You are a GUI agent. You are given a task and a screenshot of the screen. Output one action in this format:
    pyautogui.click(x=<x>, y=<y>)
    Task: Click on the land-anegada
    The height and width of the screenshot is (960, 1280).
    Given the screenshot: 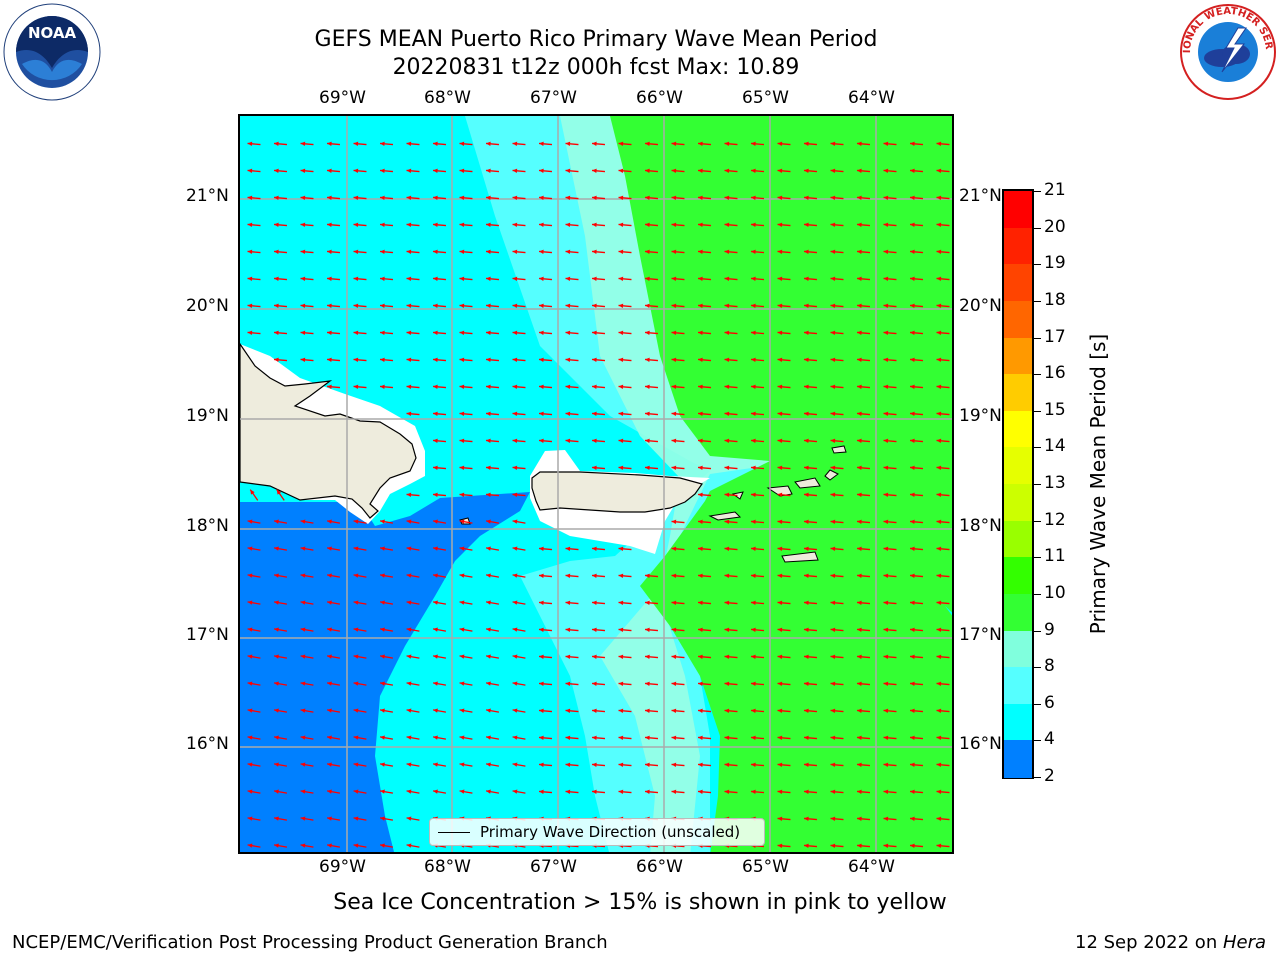 What is the action you would take?
    pyautogui.click(x=839, y=449)
    